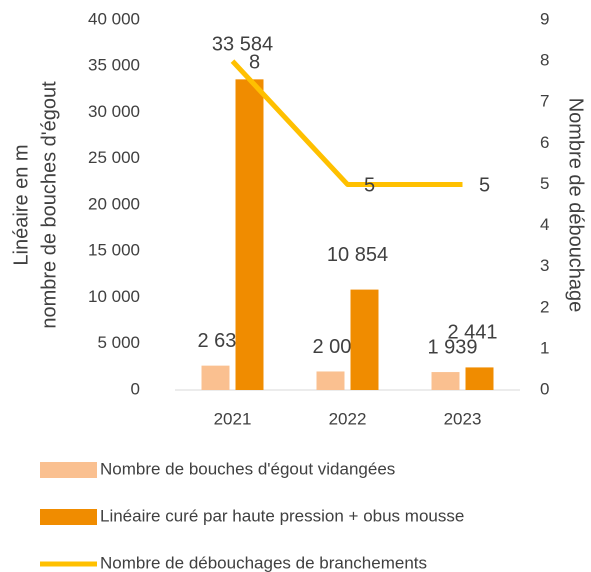 This screenshot has width=591, height=572. Describe the element at coordinates (114, 18) in the screenshot. I see `y-tick-label: 40 000` at that location.